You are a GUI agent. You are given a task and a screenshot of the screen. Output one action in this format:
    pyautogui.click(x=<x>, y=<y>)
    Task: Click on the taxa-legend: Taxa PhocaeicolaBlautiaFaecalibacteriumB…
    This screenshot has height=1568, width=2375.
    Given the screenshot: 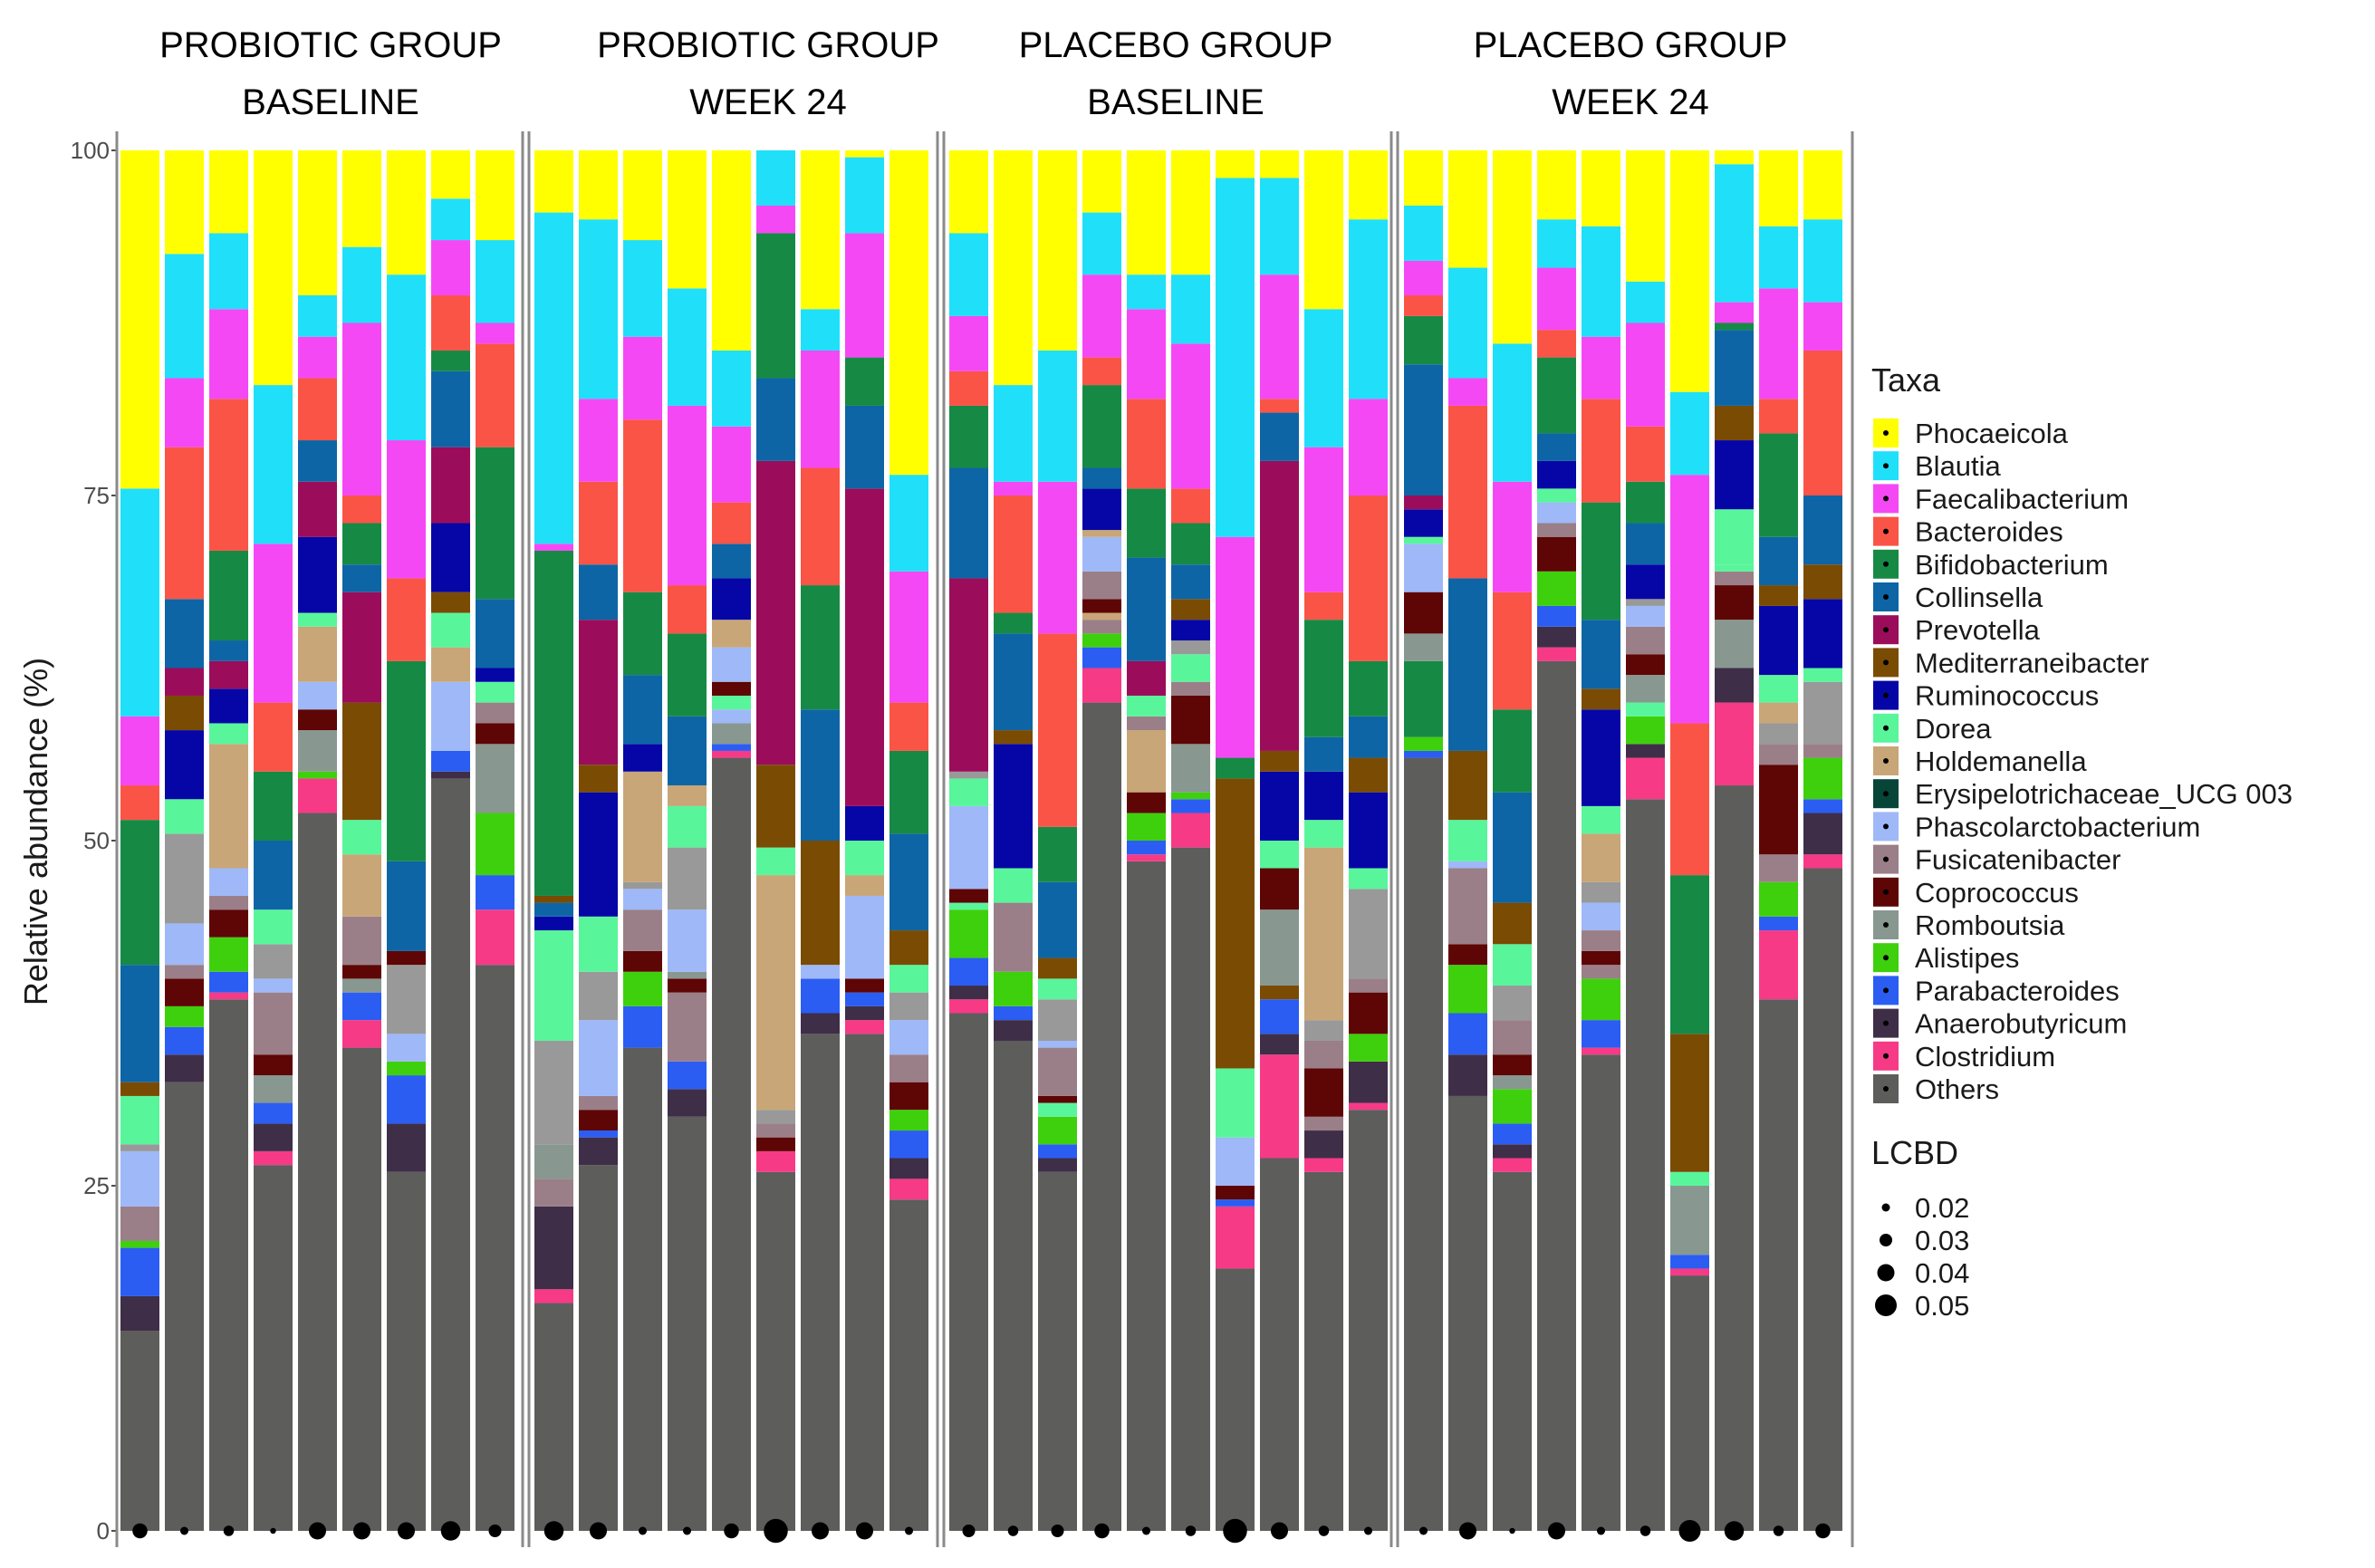 What is the action you would take?
    pyautogui.click(x=2082, y=733)
    